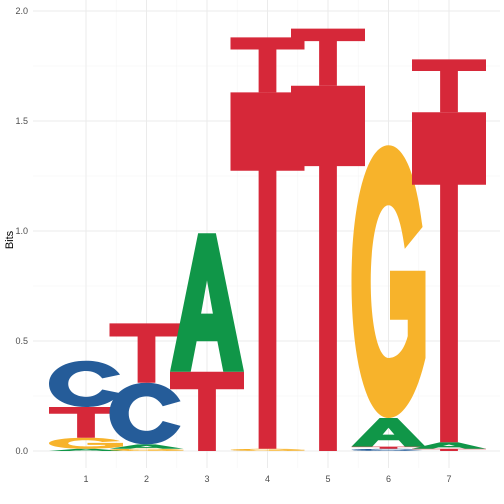 This screenshot has height=504, width=504. I want to click on y-tick-label: 1.0, so click(21, 231).